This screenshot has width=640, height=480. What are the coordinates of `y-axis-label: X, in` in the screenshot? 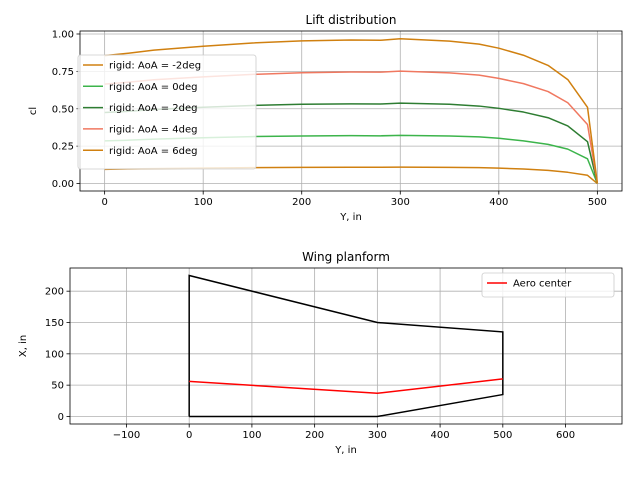 It's located at (23, 346).